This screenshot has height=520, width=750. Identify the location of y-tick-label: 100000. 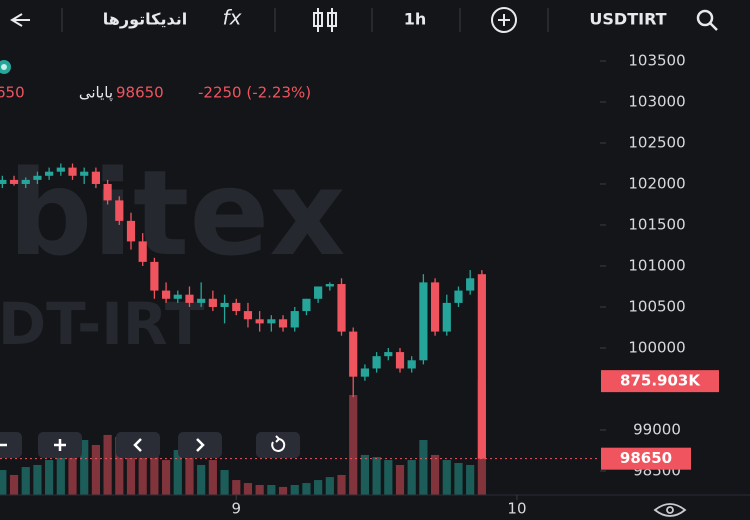
(656, 347).